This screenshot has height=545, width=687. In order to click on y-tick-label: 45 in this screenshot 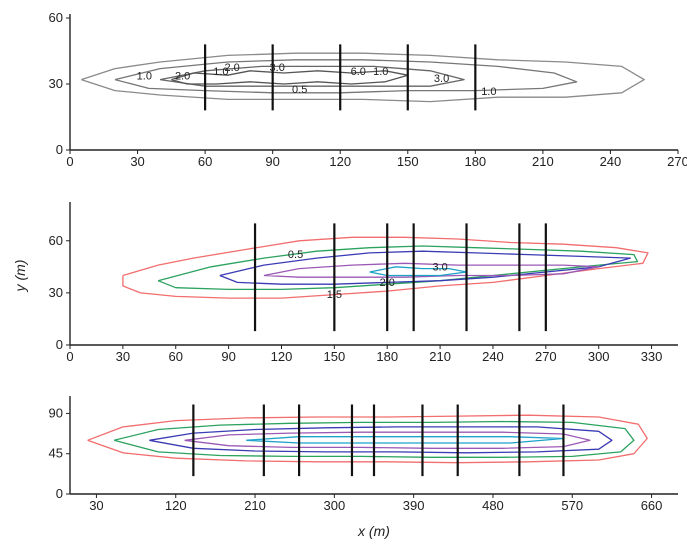, I will do `click(56, 453)`.